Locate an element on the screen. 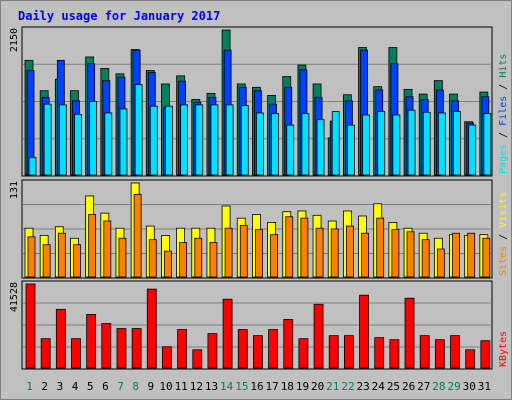  x-tick-label: 11 is located at coordinates (181, 386).